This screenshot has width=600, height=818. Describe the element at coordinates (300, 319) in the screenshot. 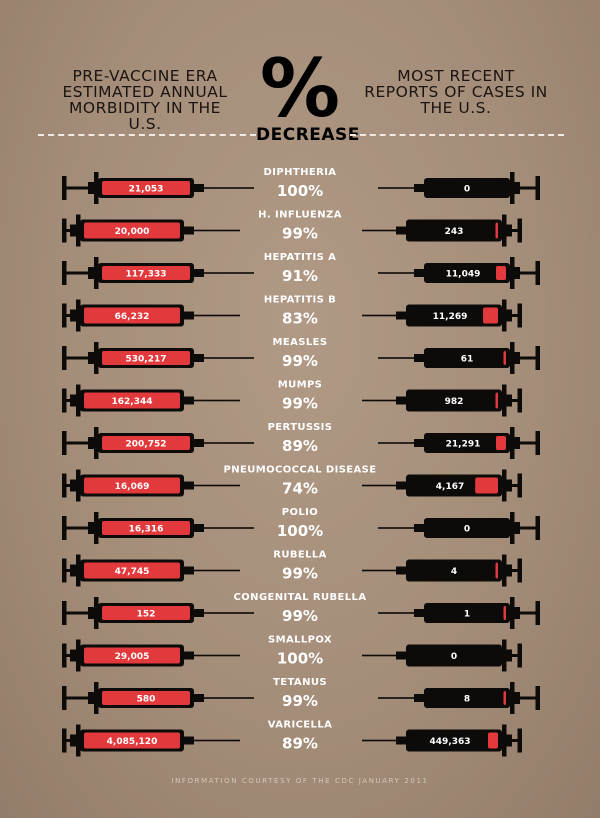

I see `decrease-percent: 83%` at that location.